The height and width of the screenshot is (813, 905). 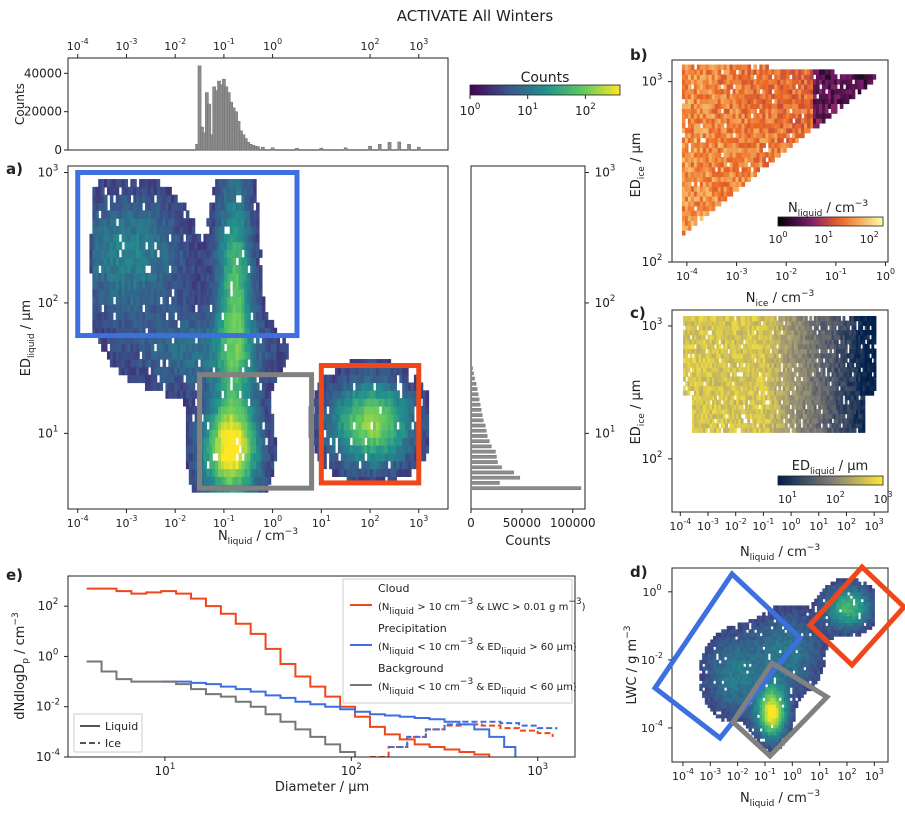 I want to click on counts-colorbar, so click(x=545, y=90).